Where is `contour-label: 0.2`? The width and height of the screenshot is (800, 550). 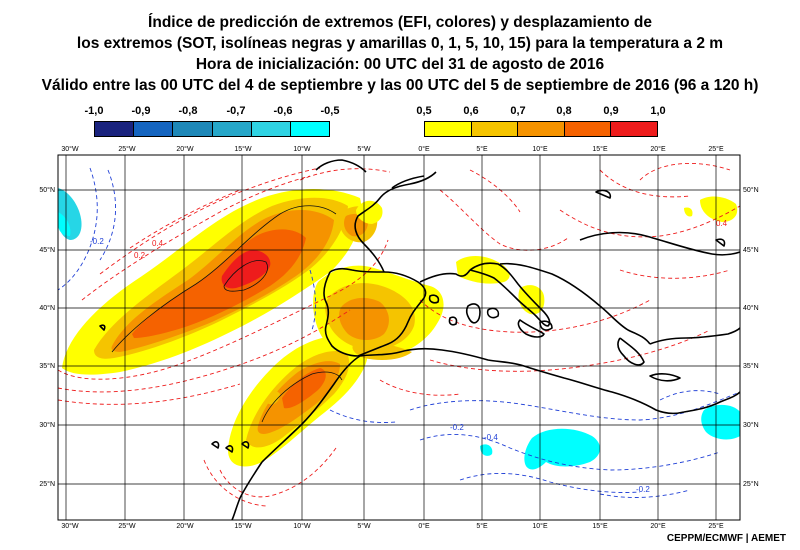
contour-label: 0.2 is located at coordinates (140, 255).